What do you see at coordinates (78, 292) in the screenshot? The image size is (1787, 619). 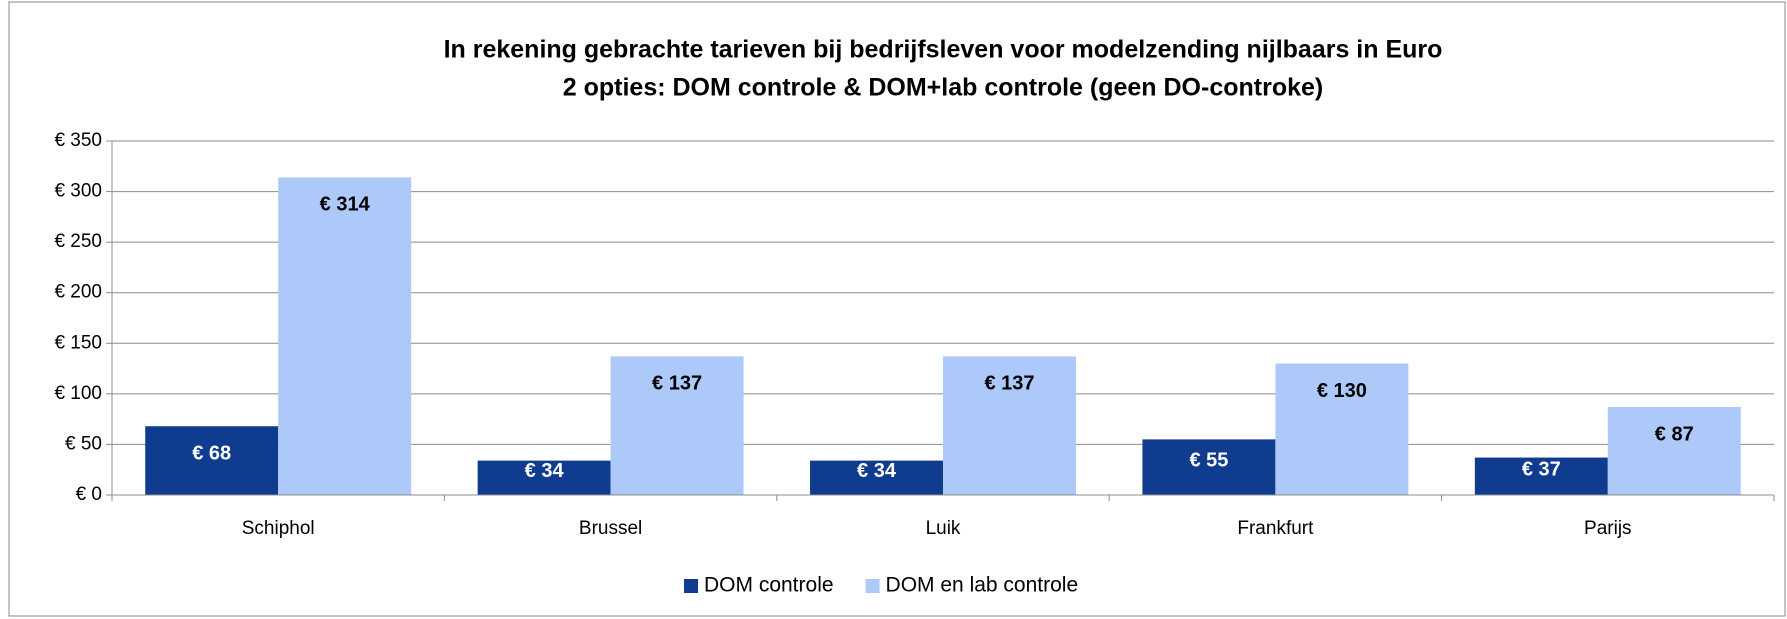 I see `y-tick-label: € 200` at bounding box center [78, 292].